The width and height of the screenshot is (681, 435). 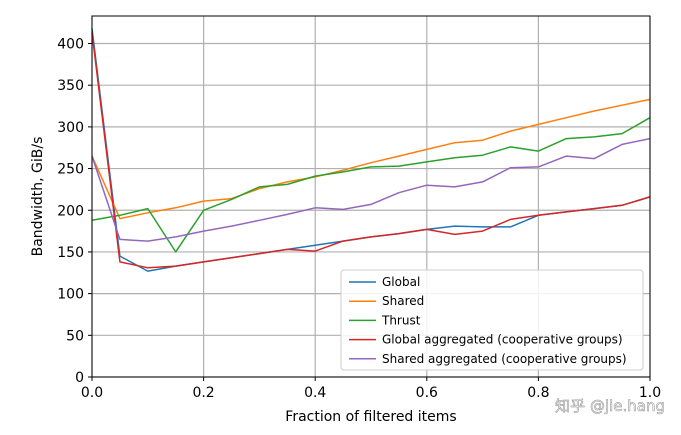 What do you see at coordinates (650, 393) in the screenshot?
I see `x-tick-label: 1.0` at bounding box center [650, 393].